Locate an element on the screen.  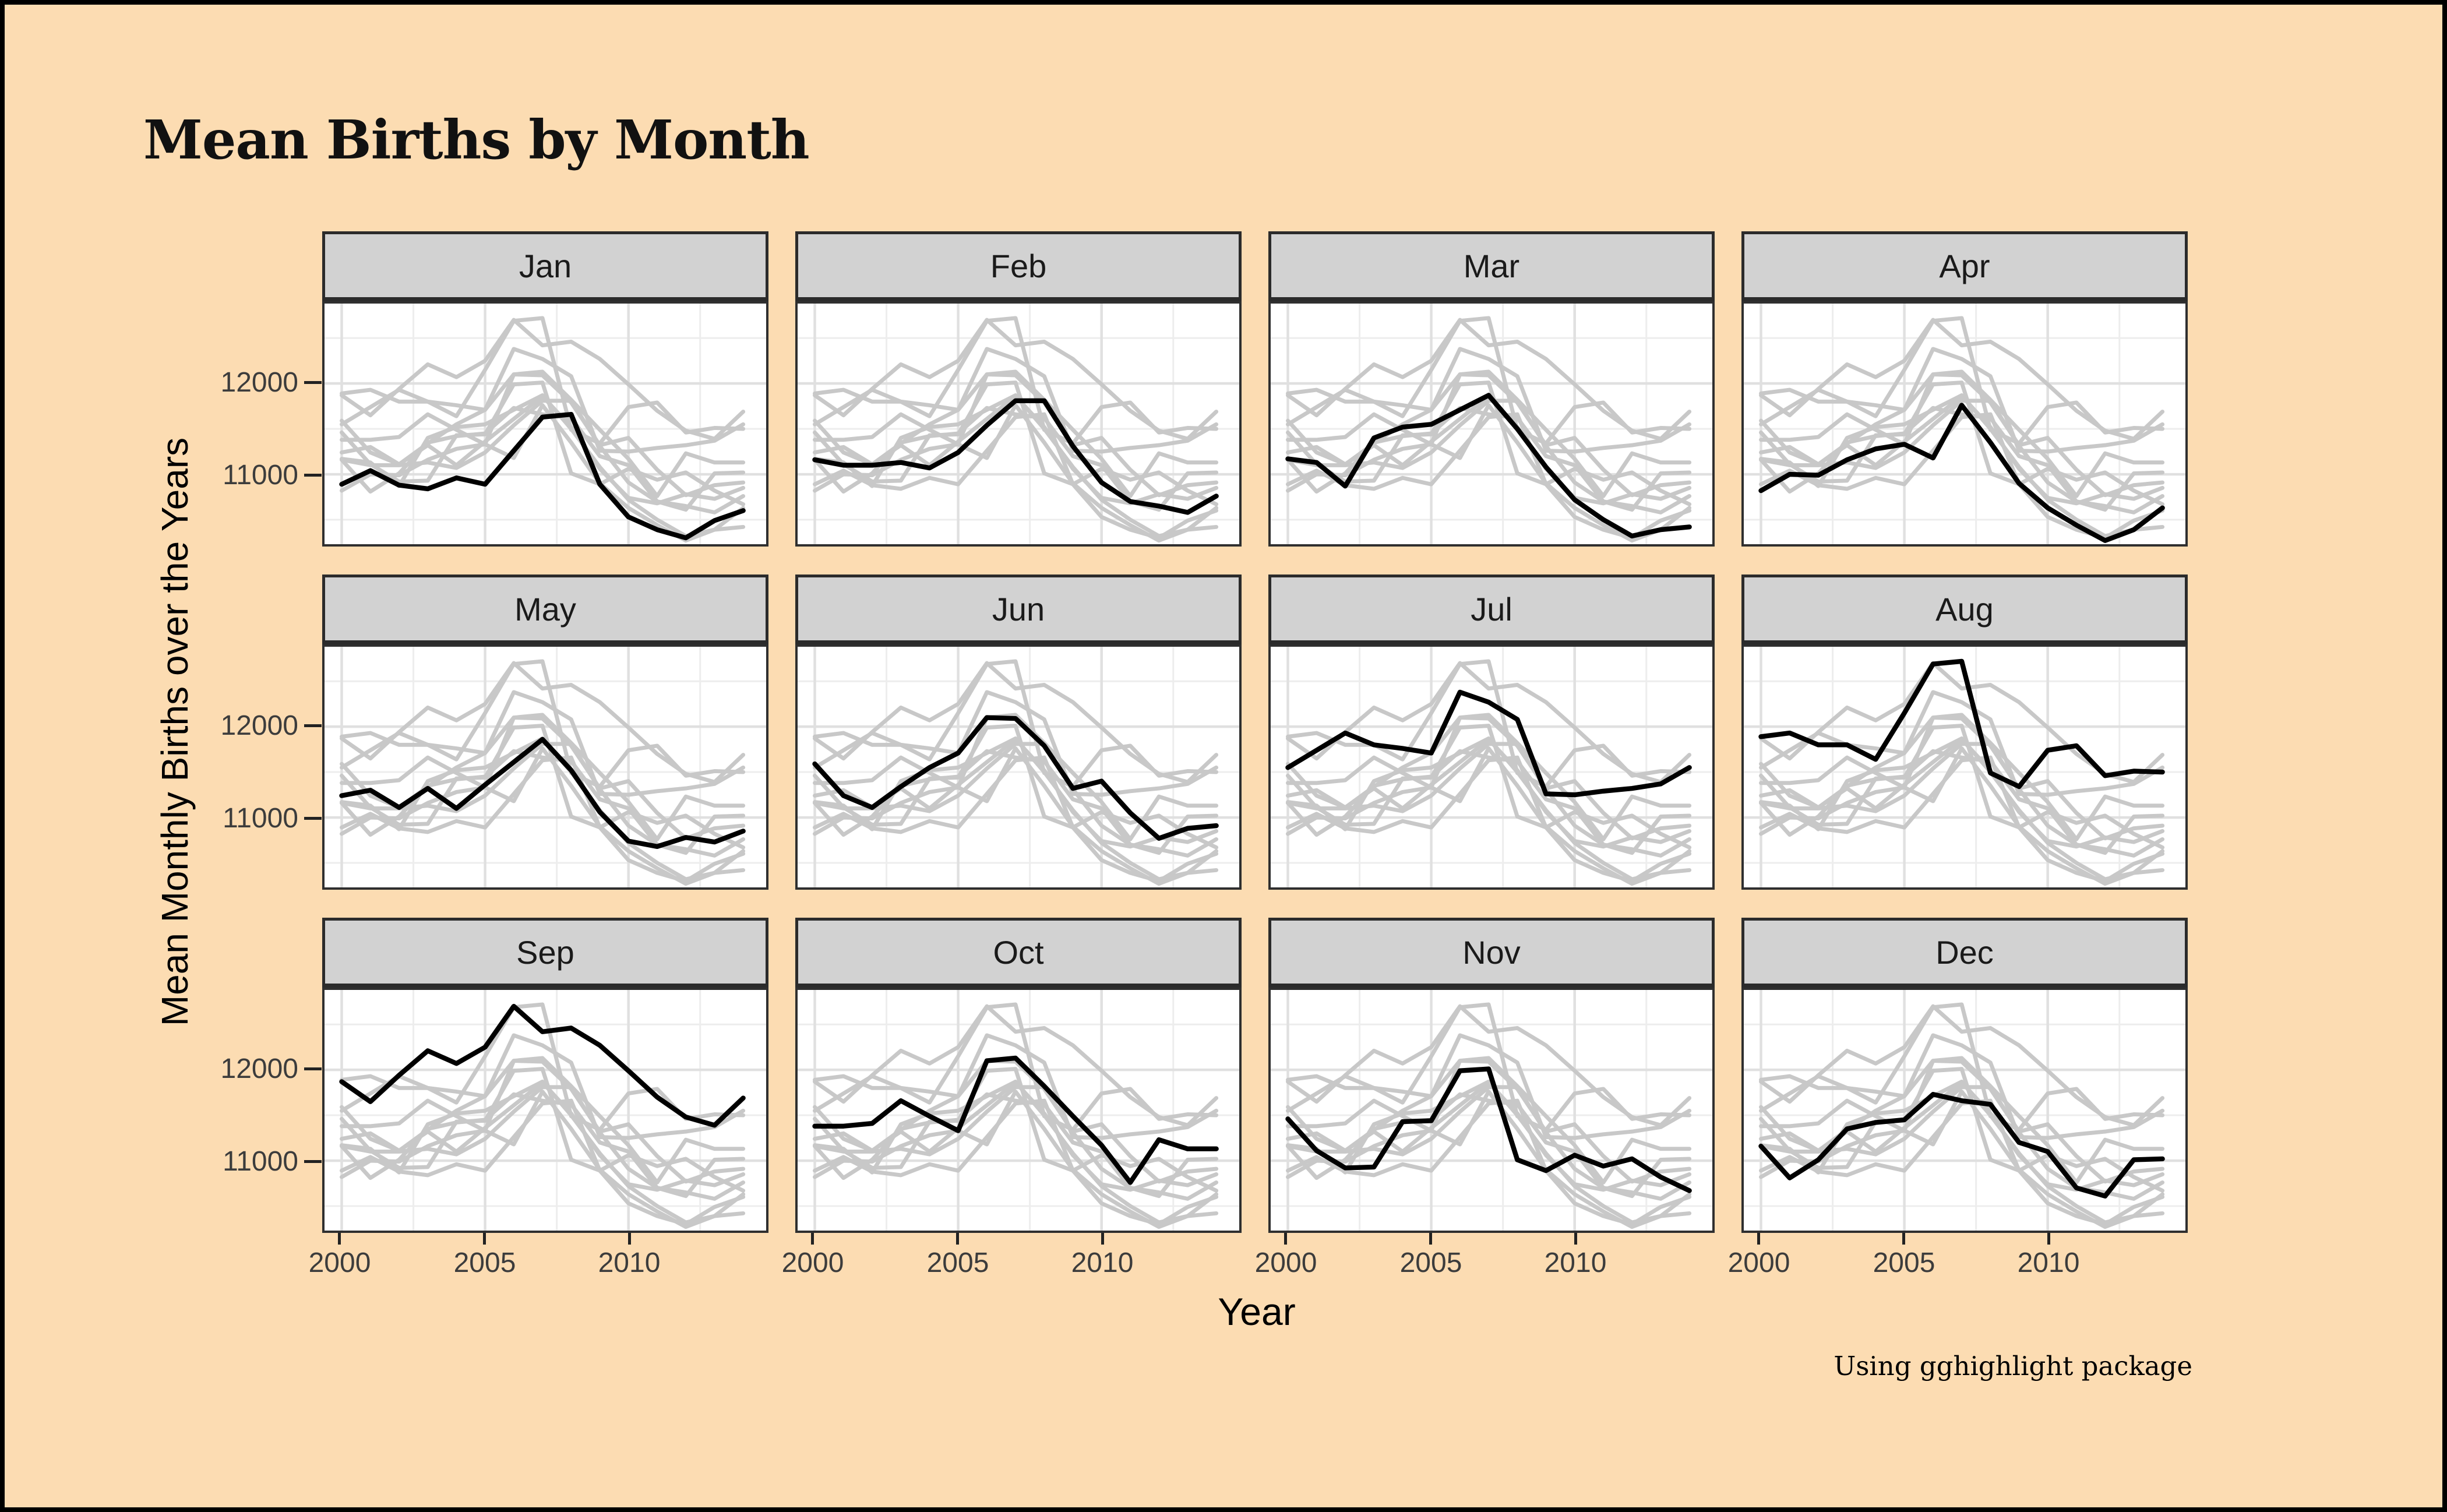
x-tick-label: 2000 is located at coordinates (339, 1262).